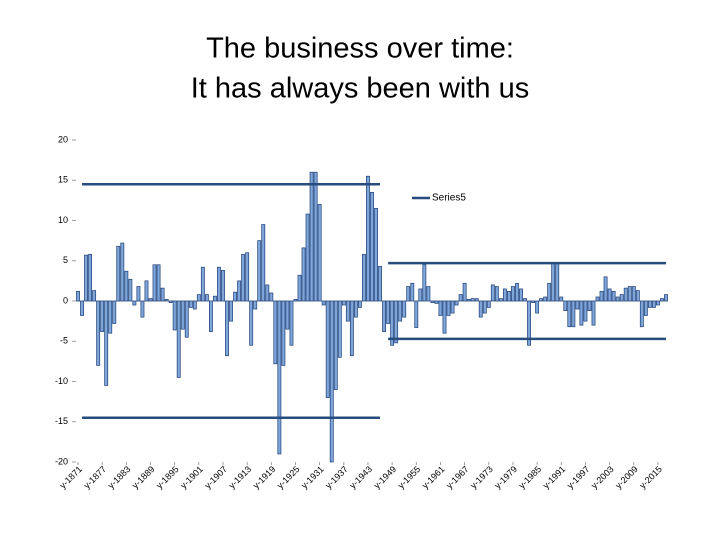 The width and height of the screenshot is (720, 540). I want to click on y-tick-label: -5, so click(64, 341).